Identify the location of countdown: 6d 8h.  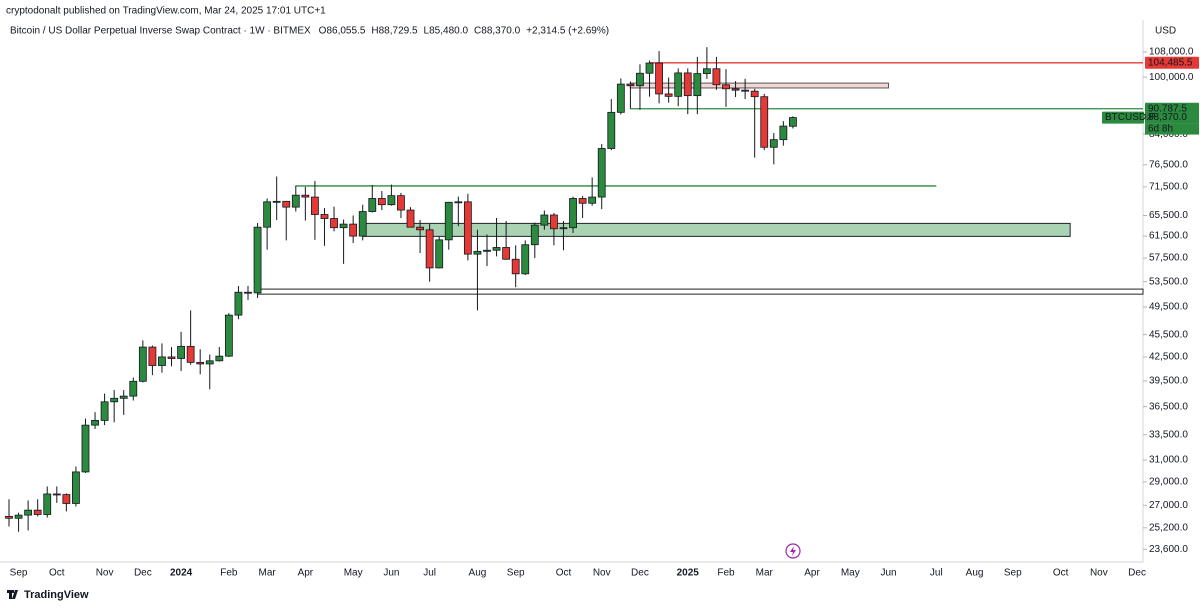
(1160, 129).